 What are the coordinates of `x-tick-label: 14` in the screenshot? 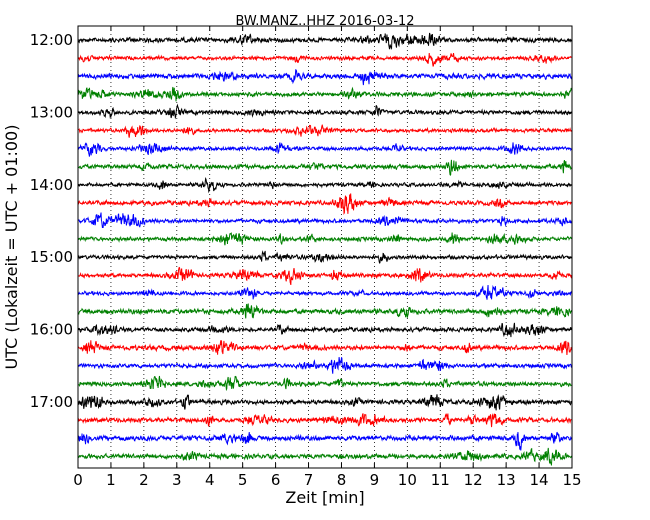 It's located at (539, 480).